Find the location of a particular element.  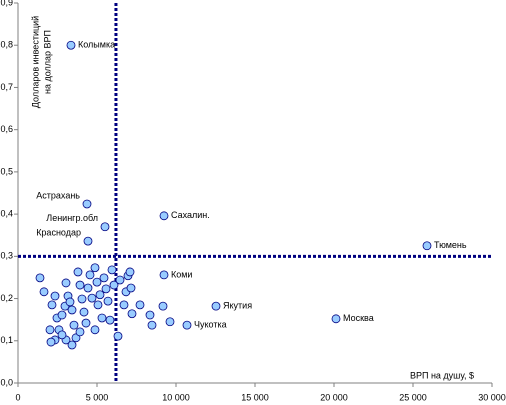

point-label: Чукотка is located at coordinates (210, 325).